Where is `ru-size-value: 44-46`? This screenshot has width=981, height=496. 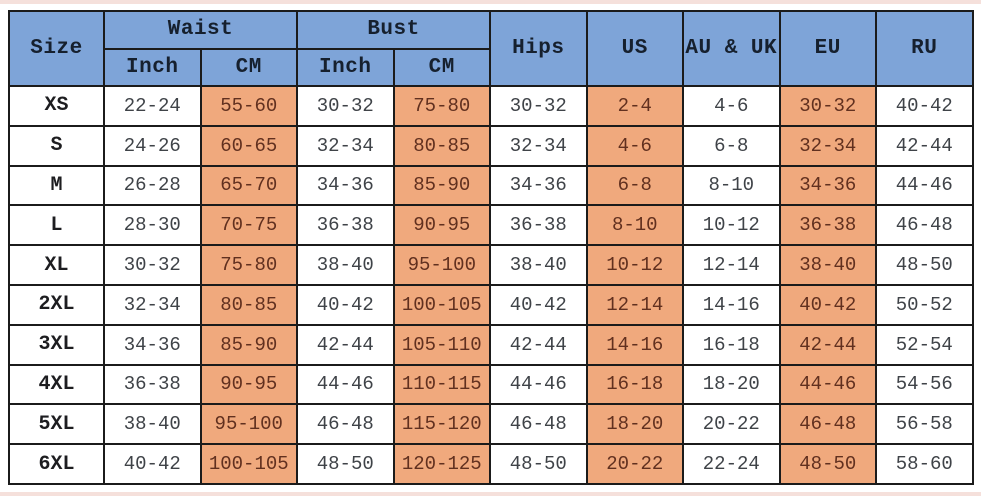
ru-size-value: 44-46 is located at coordinates (924, 185).